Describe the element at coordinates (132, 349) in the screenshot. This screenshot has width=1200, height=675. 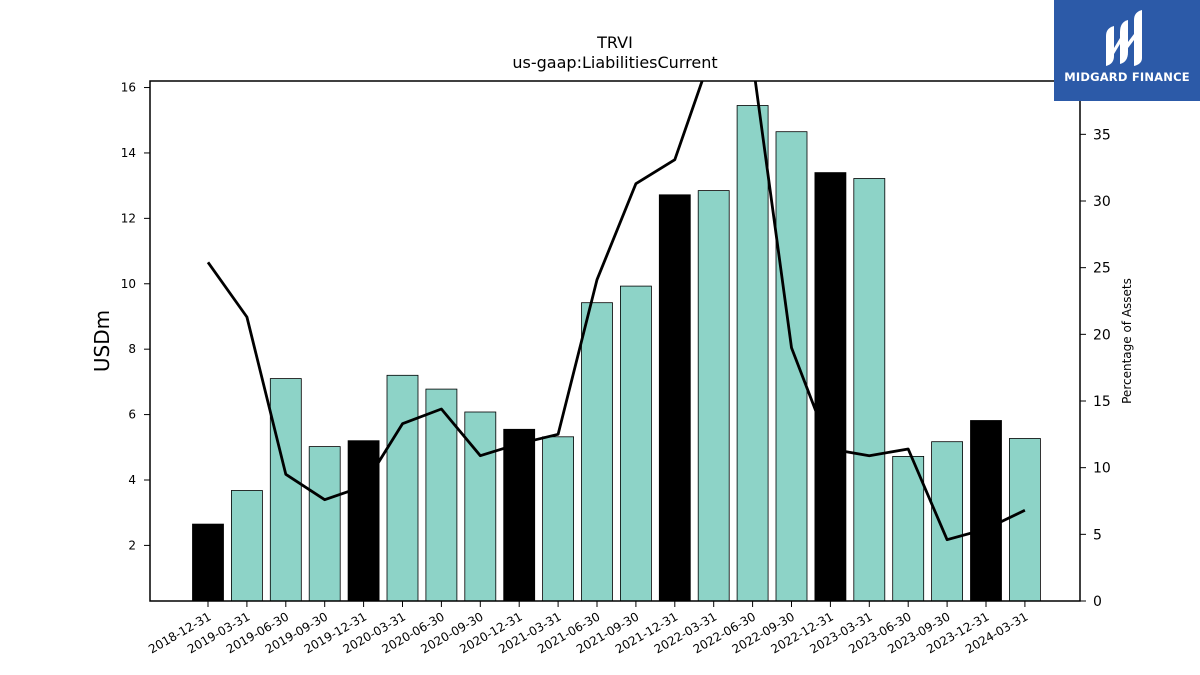
I see `y-tick-label: 8` at that location.